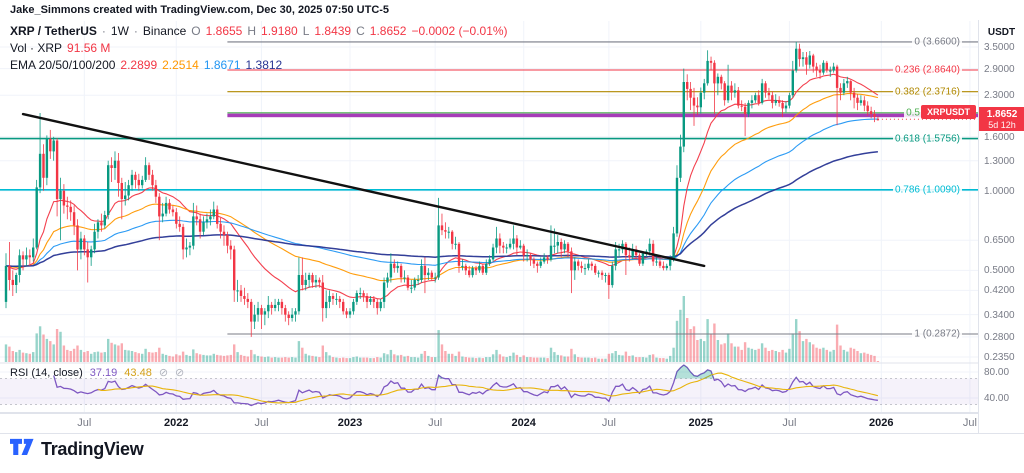 The image size is (1024, 473). Describe the element at coordinates (224, 31) in the screenshot. I see `ohlc-value: 1.8655` at that location.